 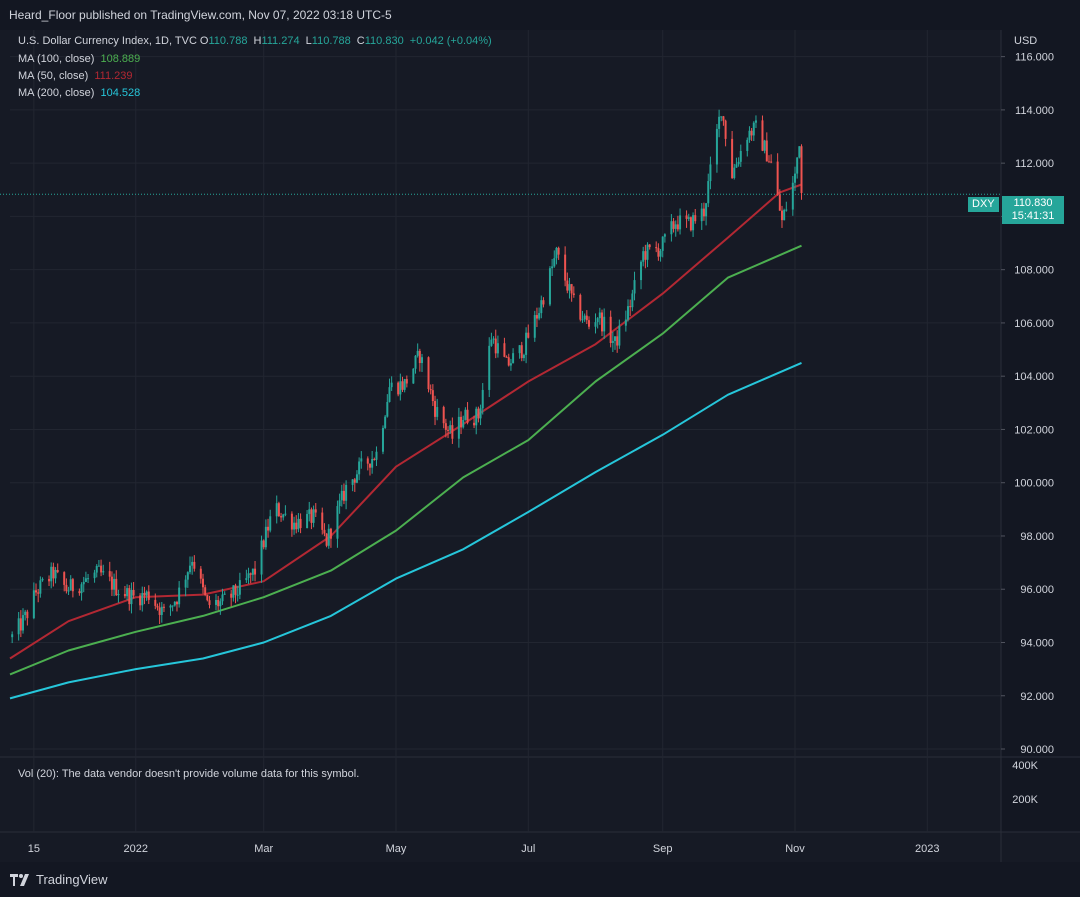 What do you see at coordinates (80, 93) in the screenshot?
I see `legend-ma200-row: MA (200, close) 104.528` at bounding box center [80, 93].